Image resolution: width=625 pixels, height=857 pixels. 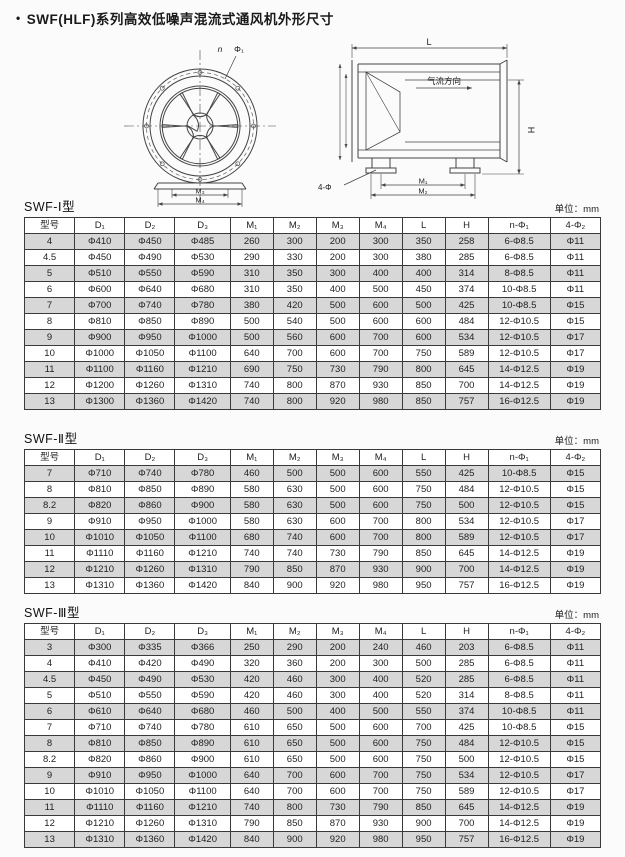 I want to click on table-cell: Φ640, so click(x=150, y=289).